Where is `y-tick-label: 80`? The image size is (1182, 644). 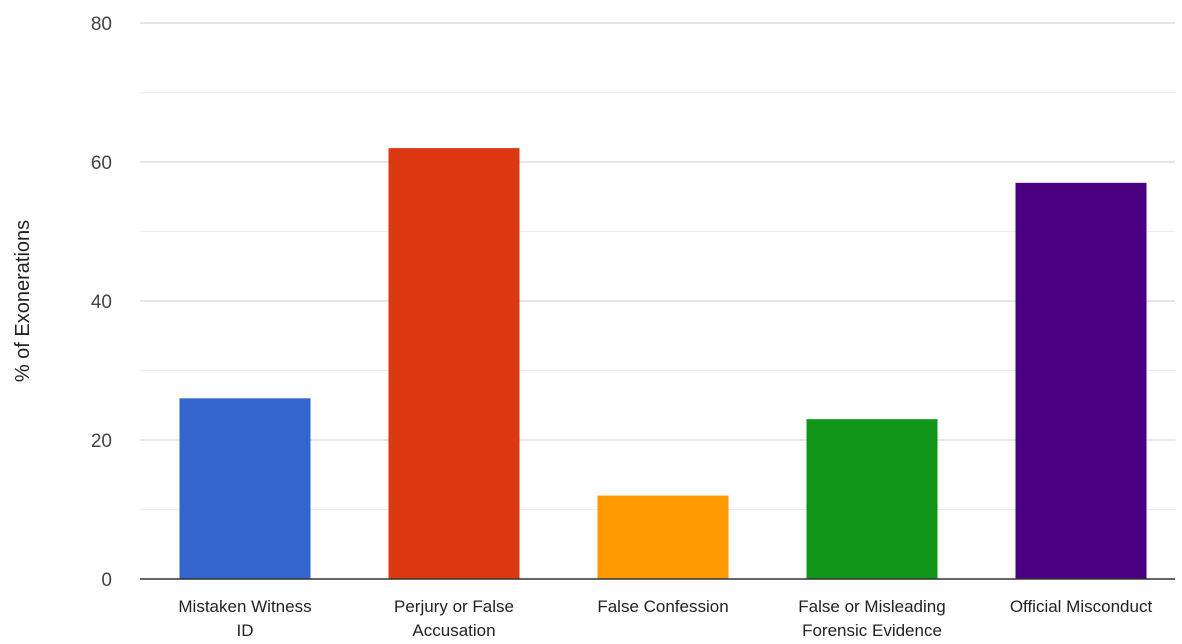
y-tick-label: 80 is located at coordinates (101, 24).